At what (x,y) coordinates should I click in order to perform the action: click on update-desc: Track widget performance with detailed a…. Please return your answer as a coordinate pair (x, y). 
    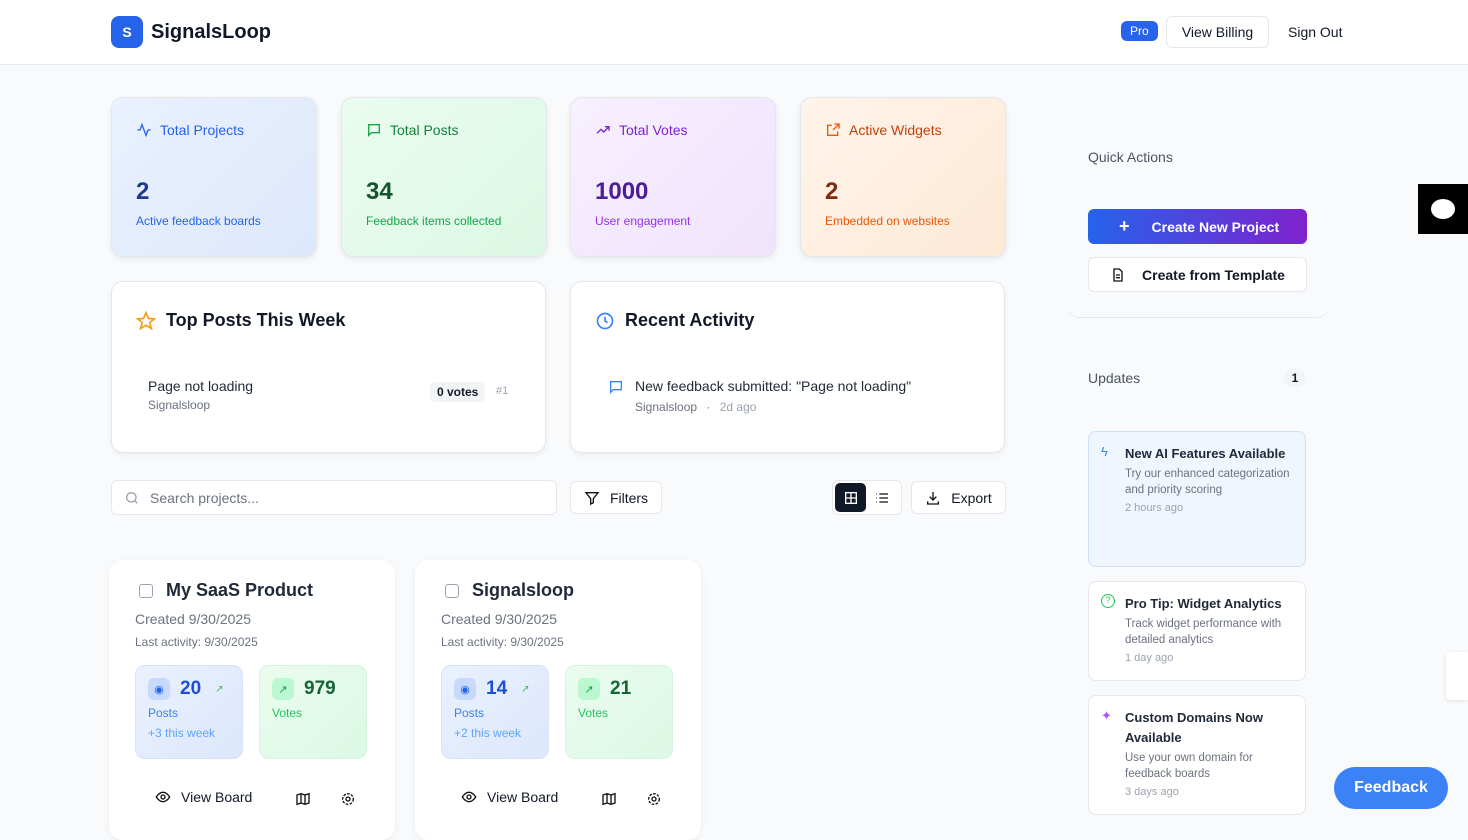
    Looking at the image, I should click on (1203, 632).